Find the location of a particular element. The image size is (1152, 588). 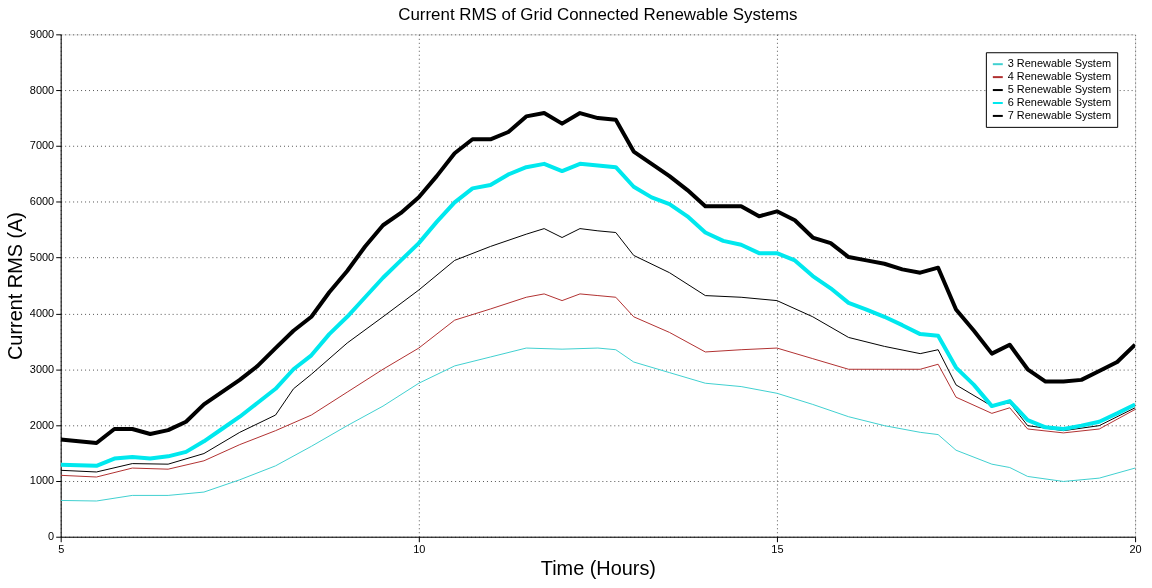

y-tick-label: 2000 is located at coordinates (42, 424).